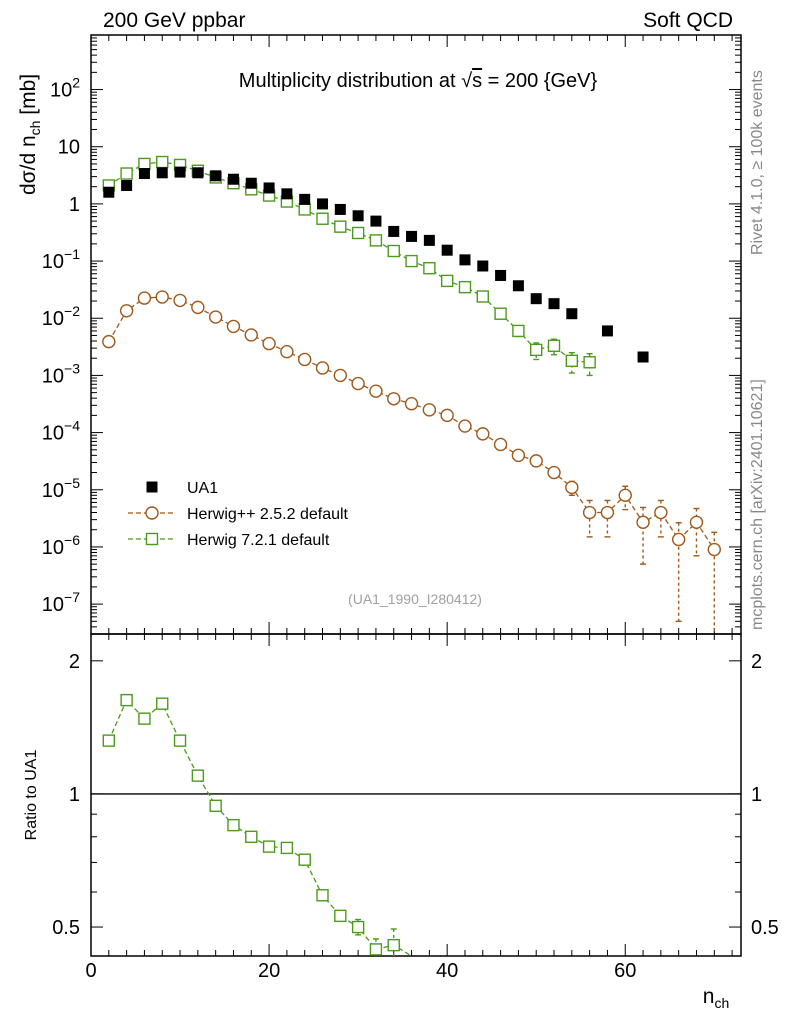 The width and height of the screenshot is (786, 1024). I want to click on legend-marker, so click(152, 487).